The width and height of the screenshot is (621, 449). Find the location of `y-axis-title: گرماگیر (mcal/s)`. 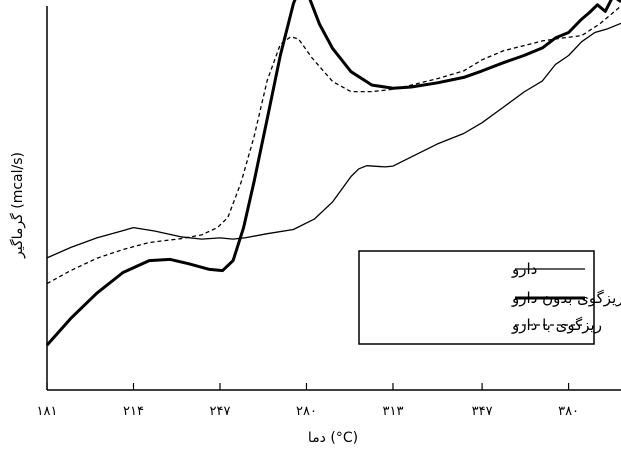

y-axis-title: گرماگیر (mcal/s) is located at coordinates (17, 205).